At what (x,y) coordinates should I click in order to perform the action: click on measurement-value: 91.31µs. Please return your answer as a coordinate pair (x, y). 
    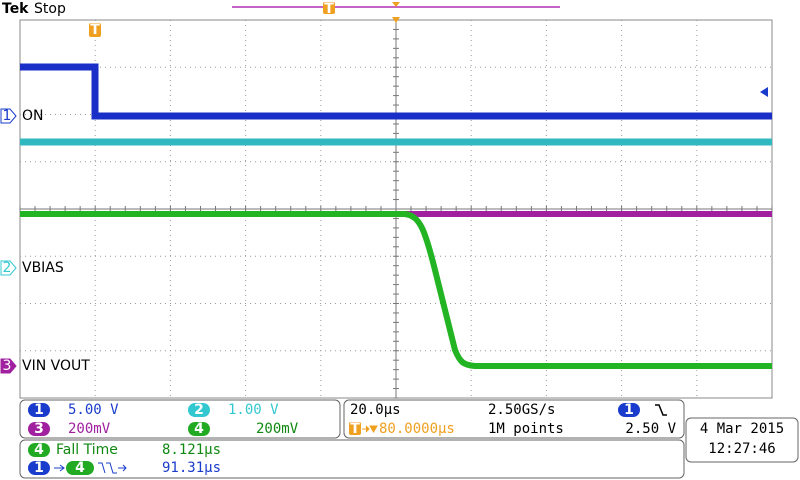
    Looking at the image, I should click on (191, 468).